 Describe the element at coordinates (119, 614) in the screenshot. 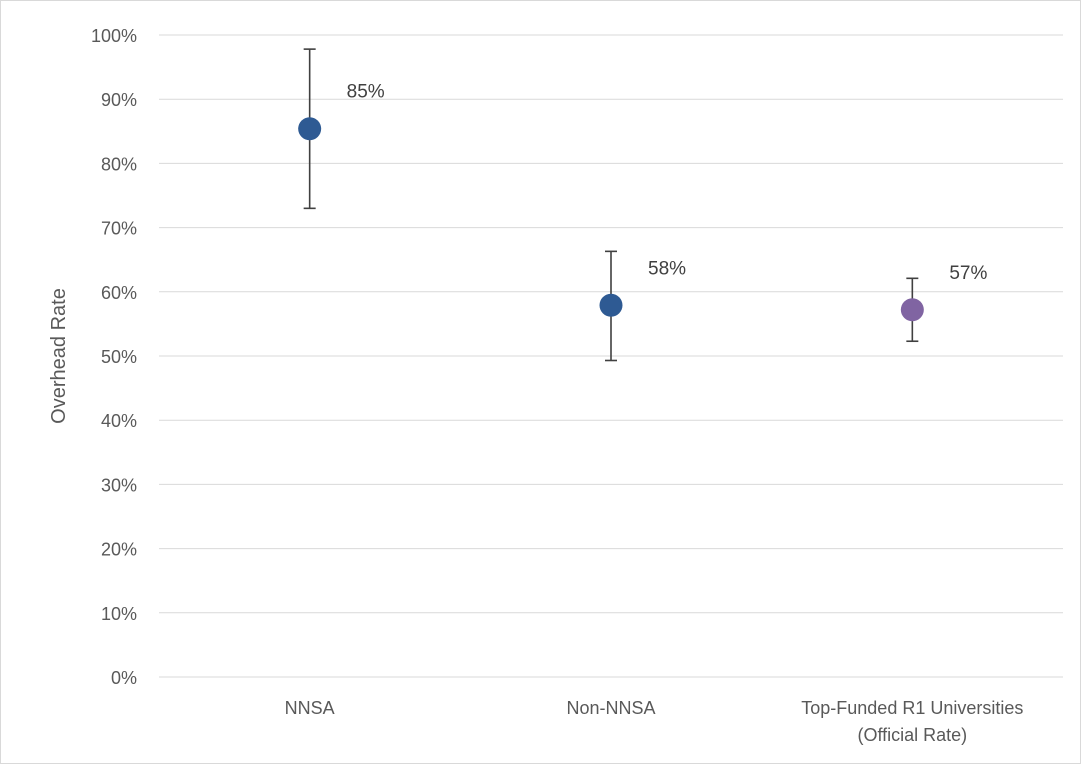

I see `y-tick-label: 10%` at that location.